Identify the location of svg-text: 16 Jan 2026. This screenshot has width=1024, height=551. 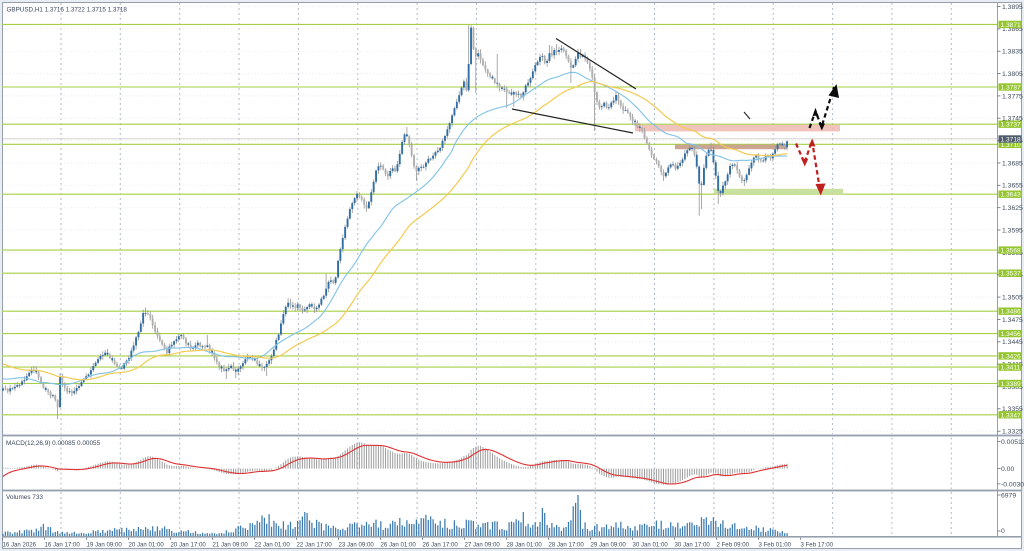
(20, 545).